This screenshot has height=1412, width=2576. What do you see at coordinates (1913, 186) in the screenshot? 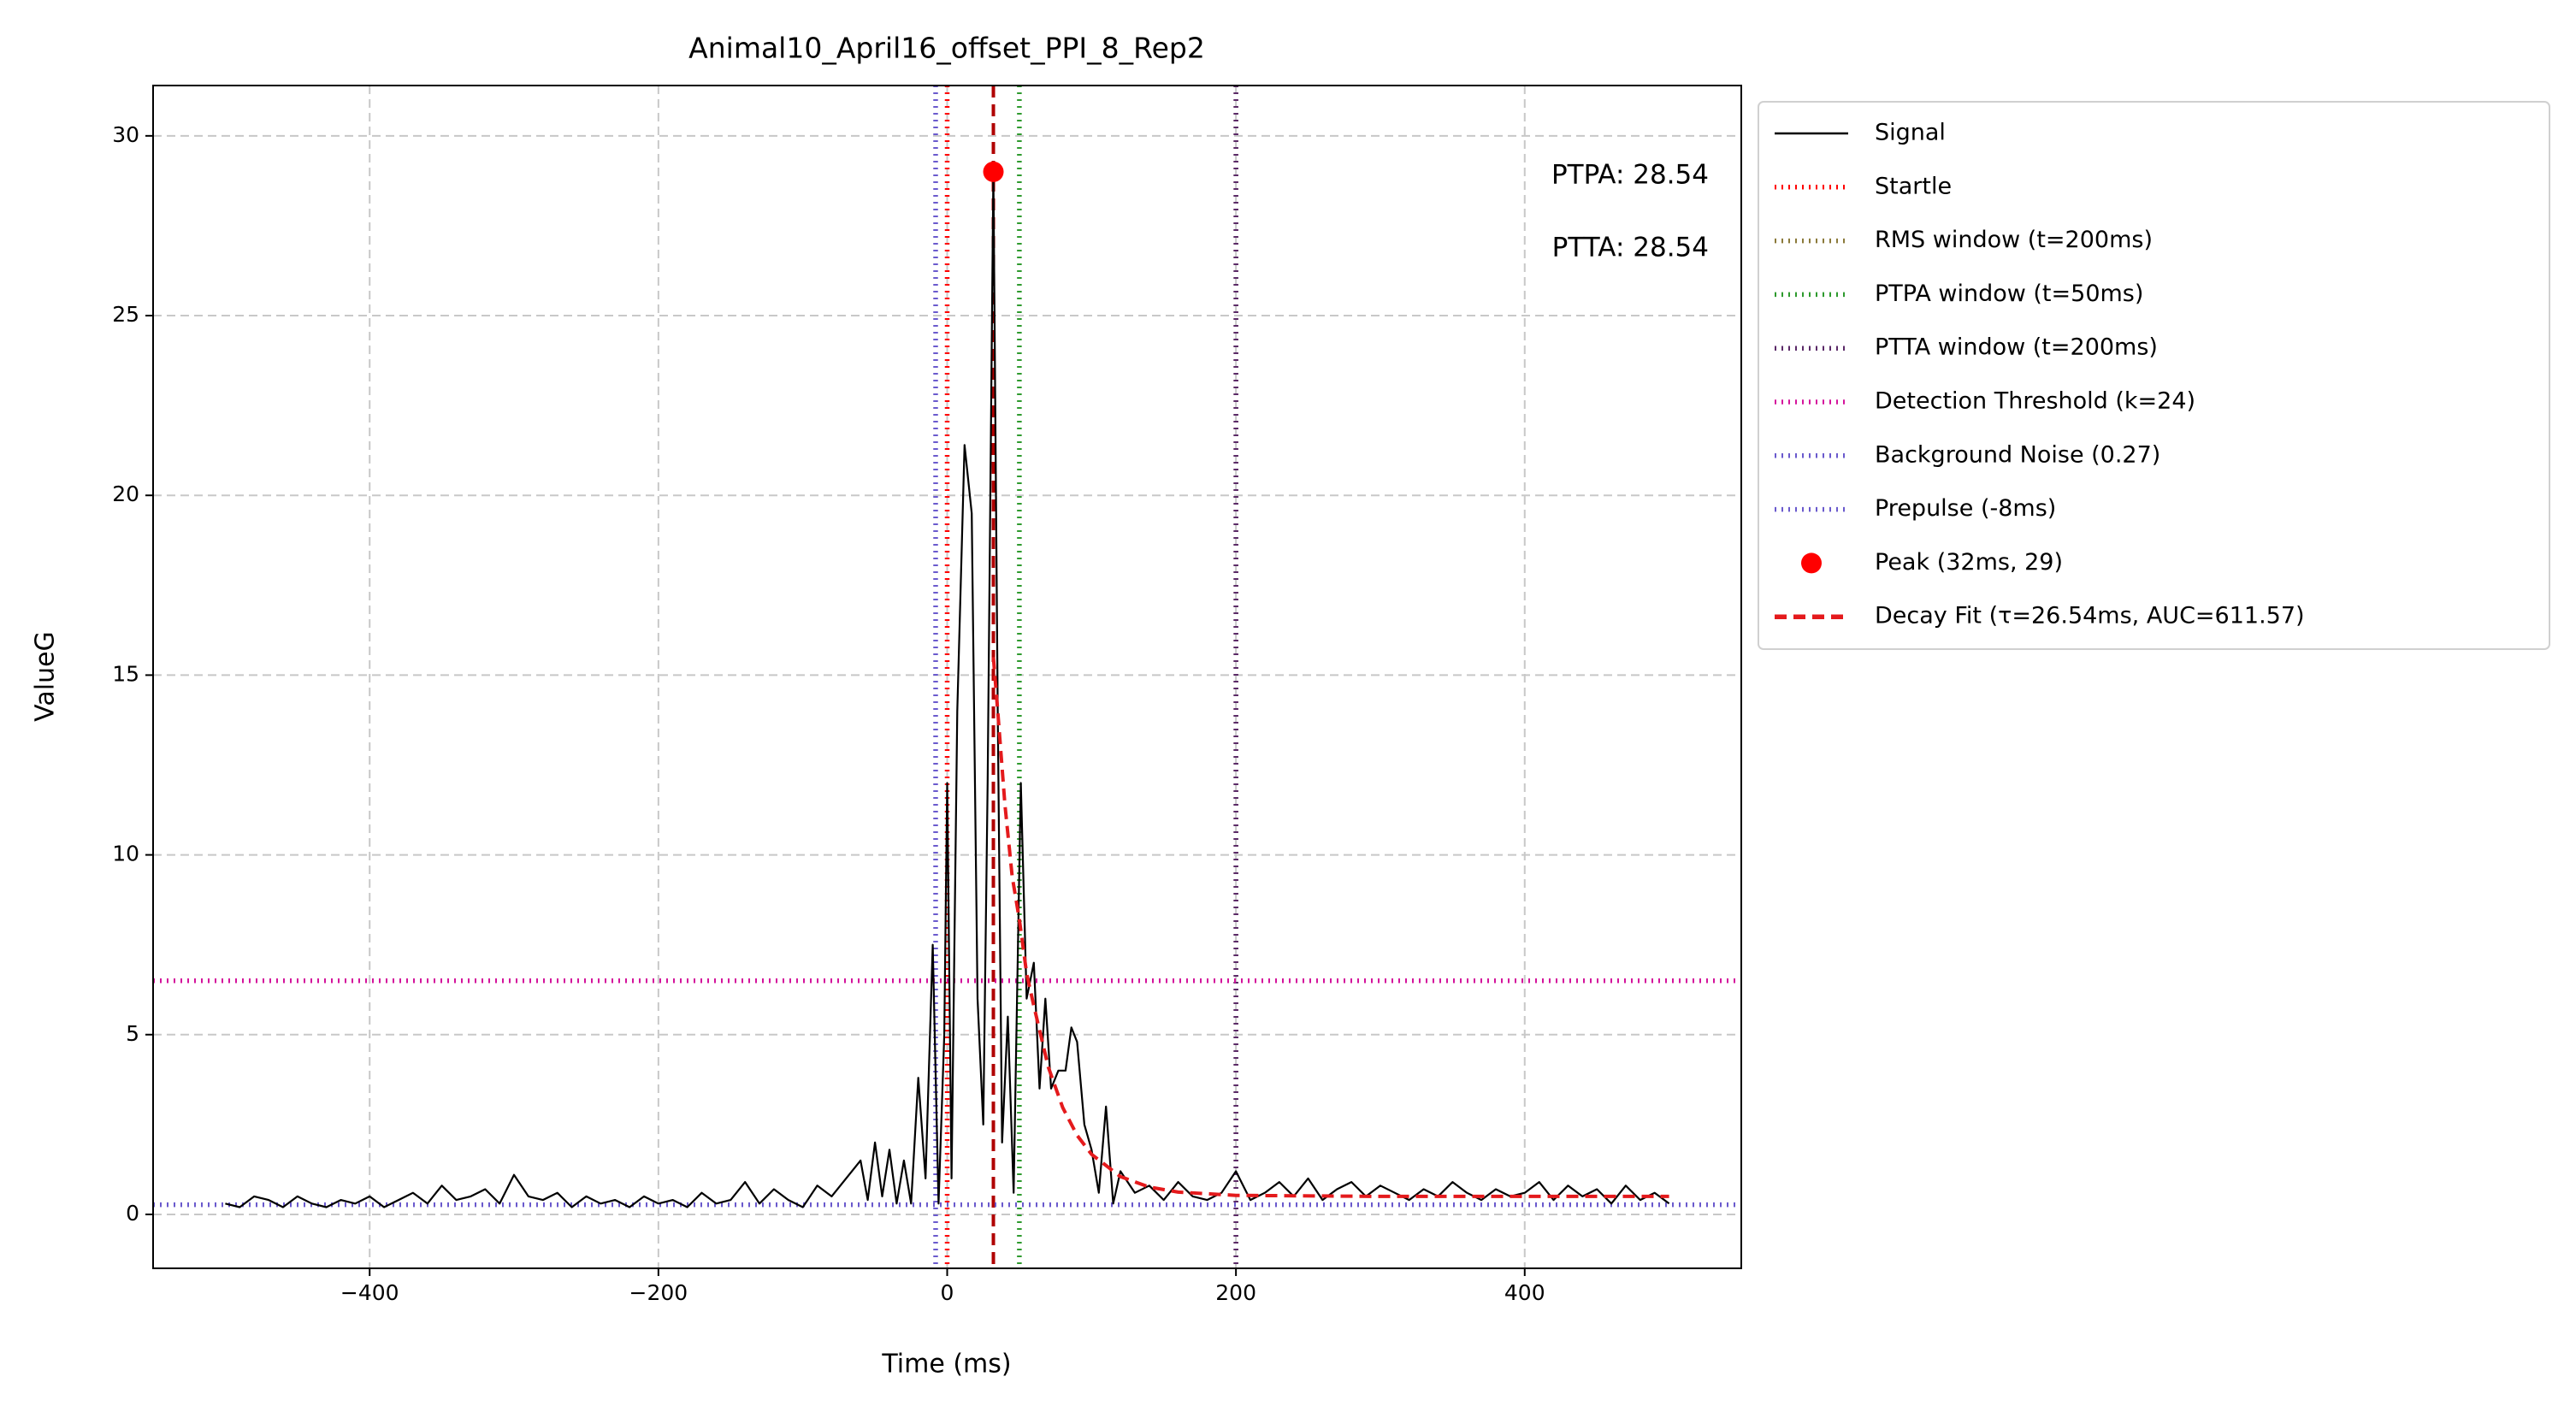
I see `legend-label: Startle` at bounding box center [1913, 186].